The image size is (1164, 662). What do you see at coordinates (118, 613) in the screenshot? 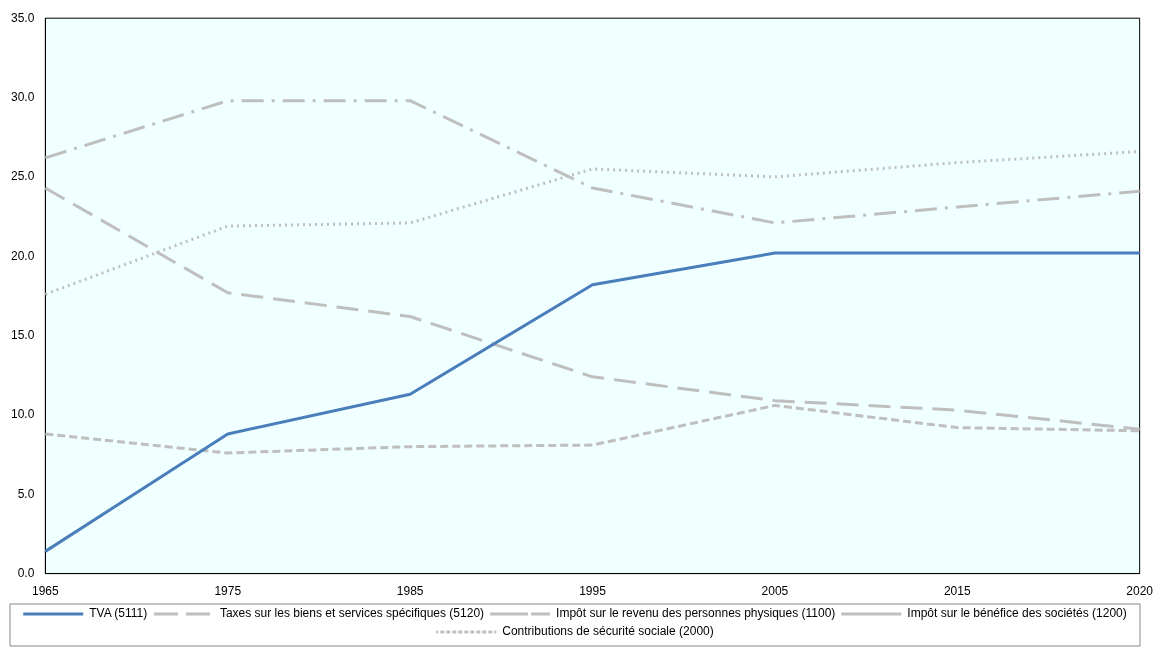
I see `legend-label: TVA (5111)` at bounding box center [118, 613].